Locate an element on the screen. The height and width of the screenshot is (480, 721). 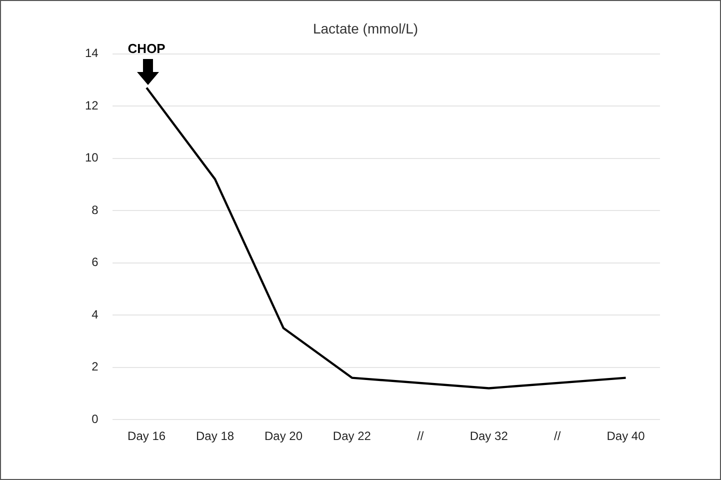
y-tick-label: 10 is located at coordinates (91, 157).